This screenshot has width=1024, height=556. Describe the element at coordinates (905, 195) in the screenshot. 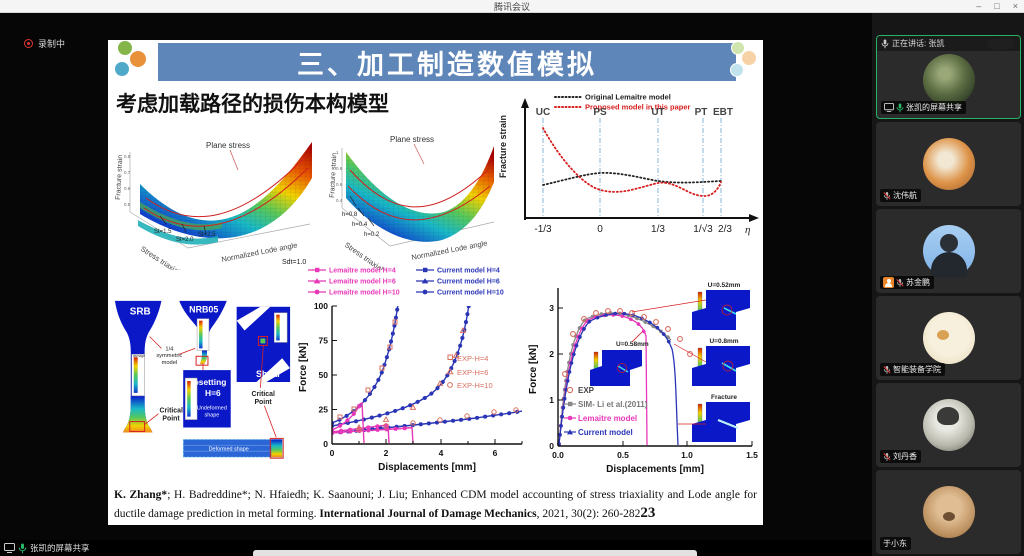

I see `participant-name: 沈伟航` at that location.